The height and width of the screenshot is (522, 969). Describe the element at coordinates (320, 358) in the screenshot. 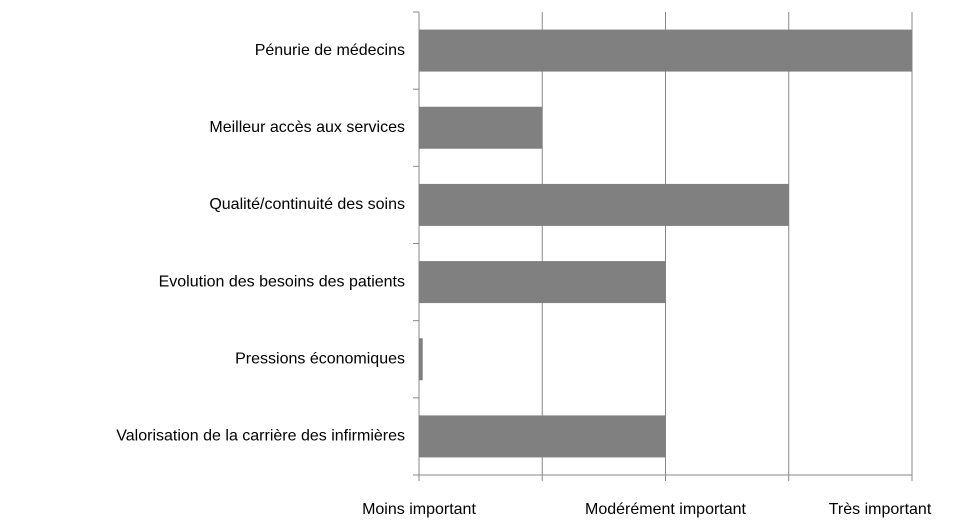

I see `y-tick-label: Pressions économiques` at that location.